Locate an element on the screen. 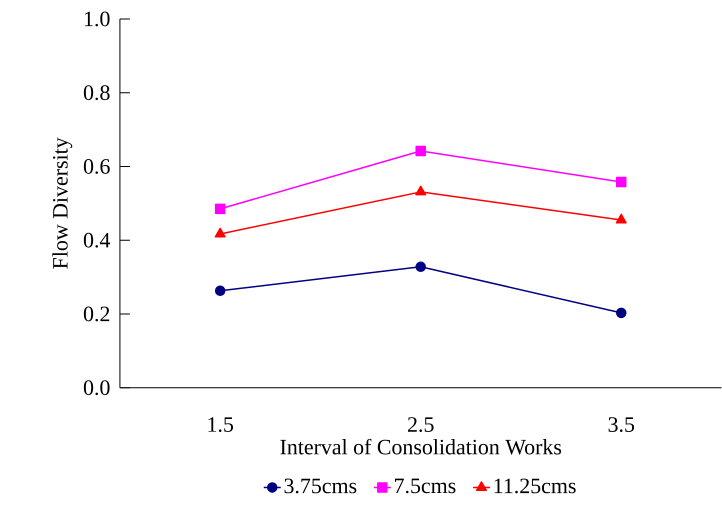 The width and height of the screenshot is (722, 515). legend-label: 11.25cms is located at coordinates (535, 486).